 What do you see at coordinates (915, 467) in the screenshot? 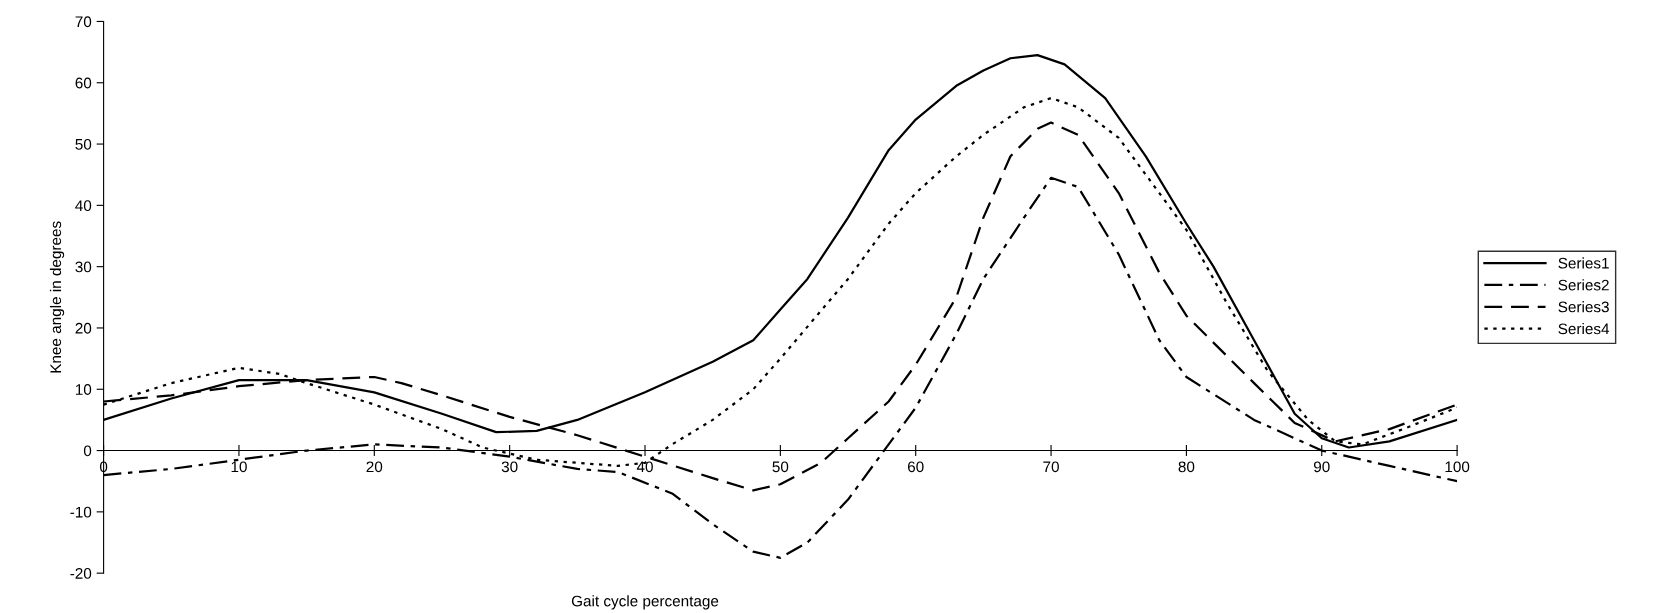
I see `x-tick-label: 60` at bounding box center [915, 467].